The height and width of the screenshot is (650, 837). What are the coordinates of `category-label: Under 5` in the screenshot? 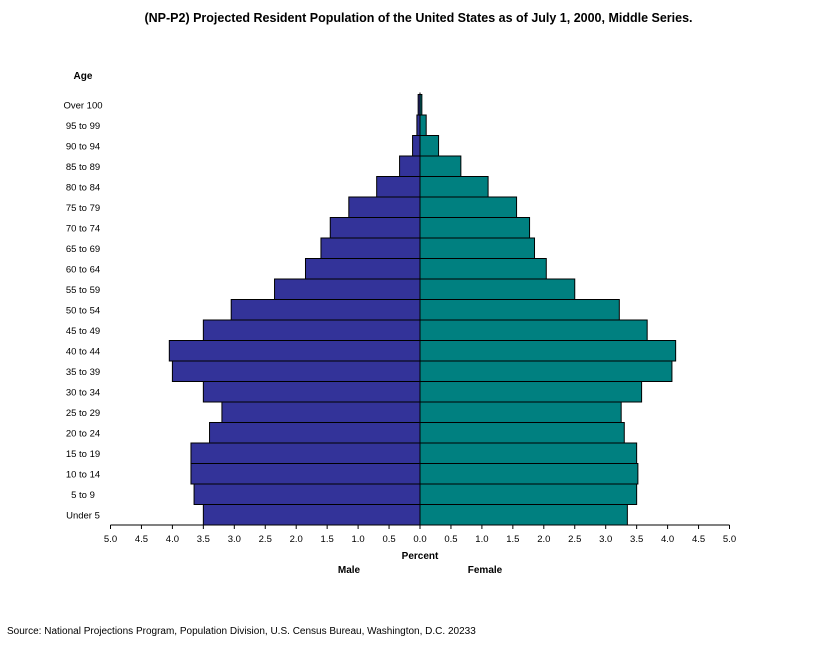 It's located at (83, 515).